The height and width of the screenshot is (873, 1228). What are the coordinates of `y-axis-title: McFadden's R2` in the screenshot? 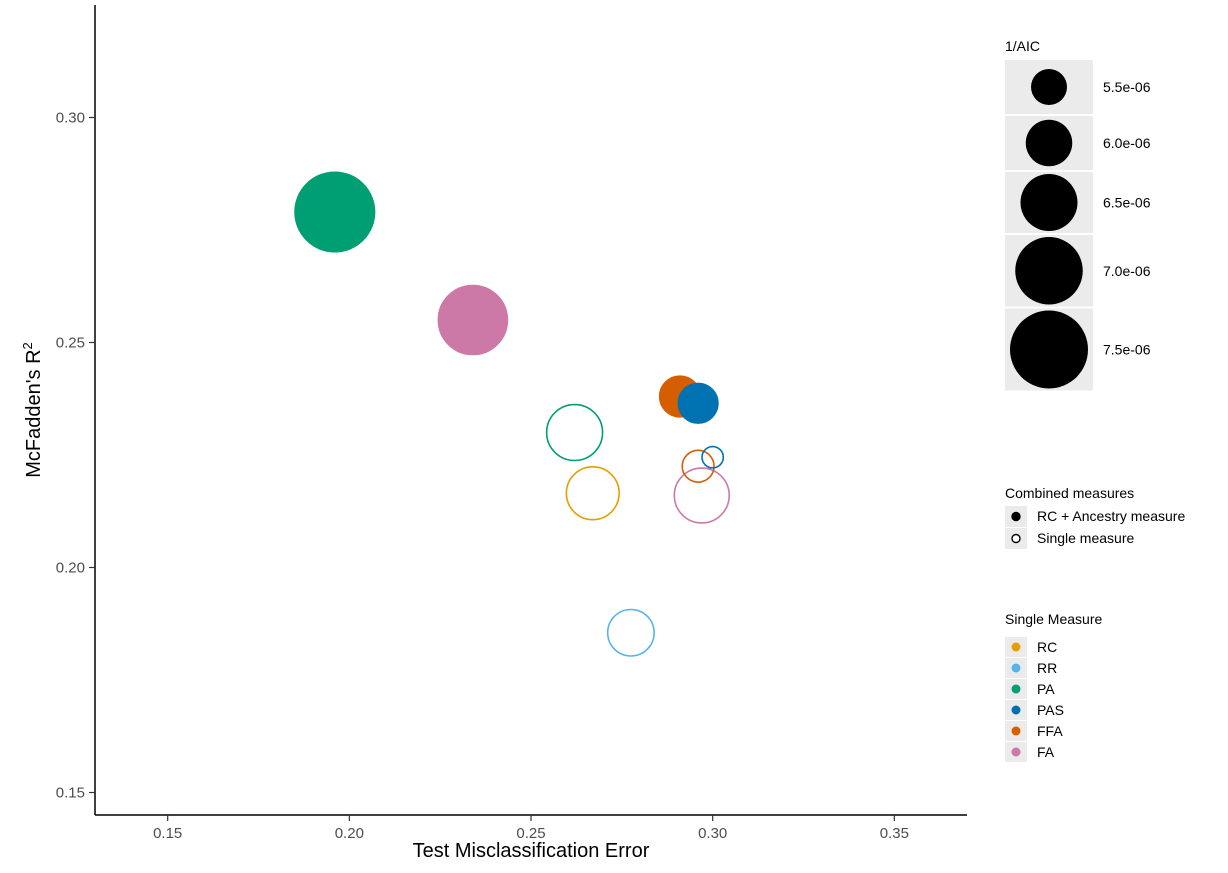 It's located at (32, 410).